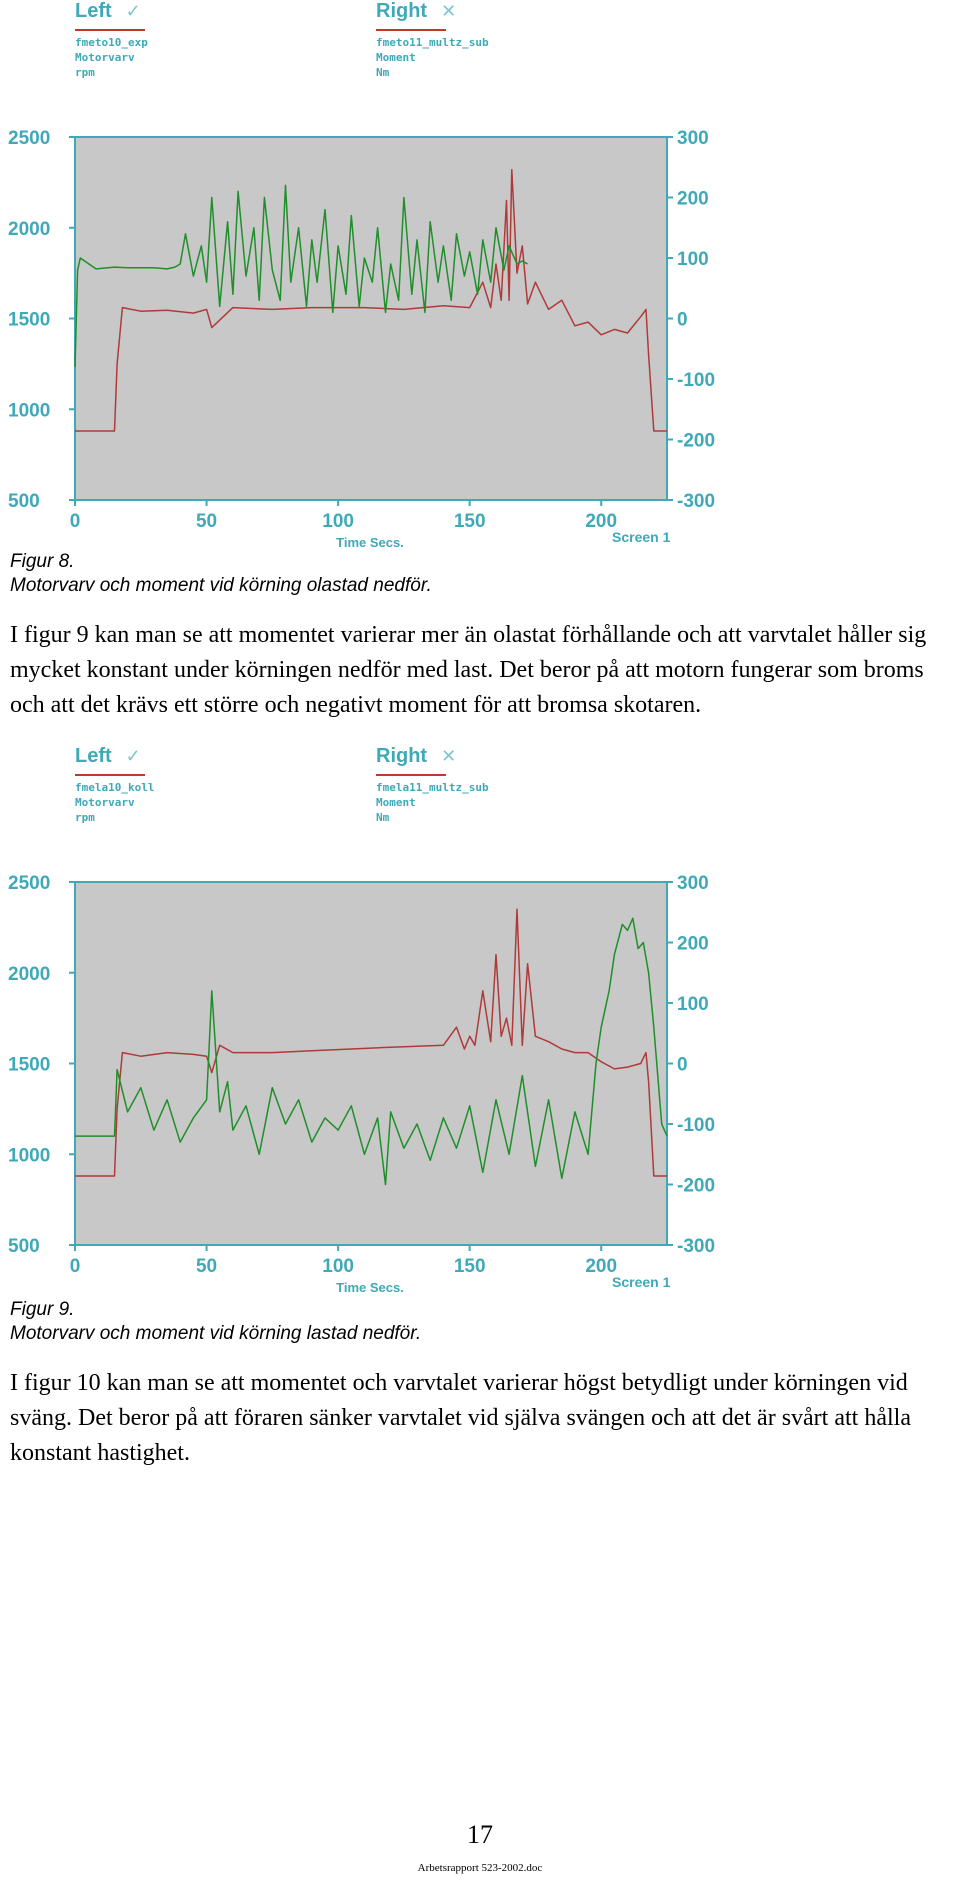 The height and width of the screenshot is (1880, 960). I want to click on fig8-legend-left: Left ✓ fmeto10_exp Motorvarv rpm, so click(111, 40).